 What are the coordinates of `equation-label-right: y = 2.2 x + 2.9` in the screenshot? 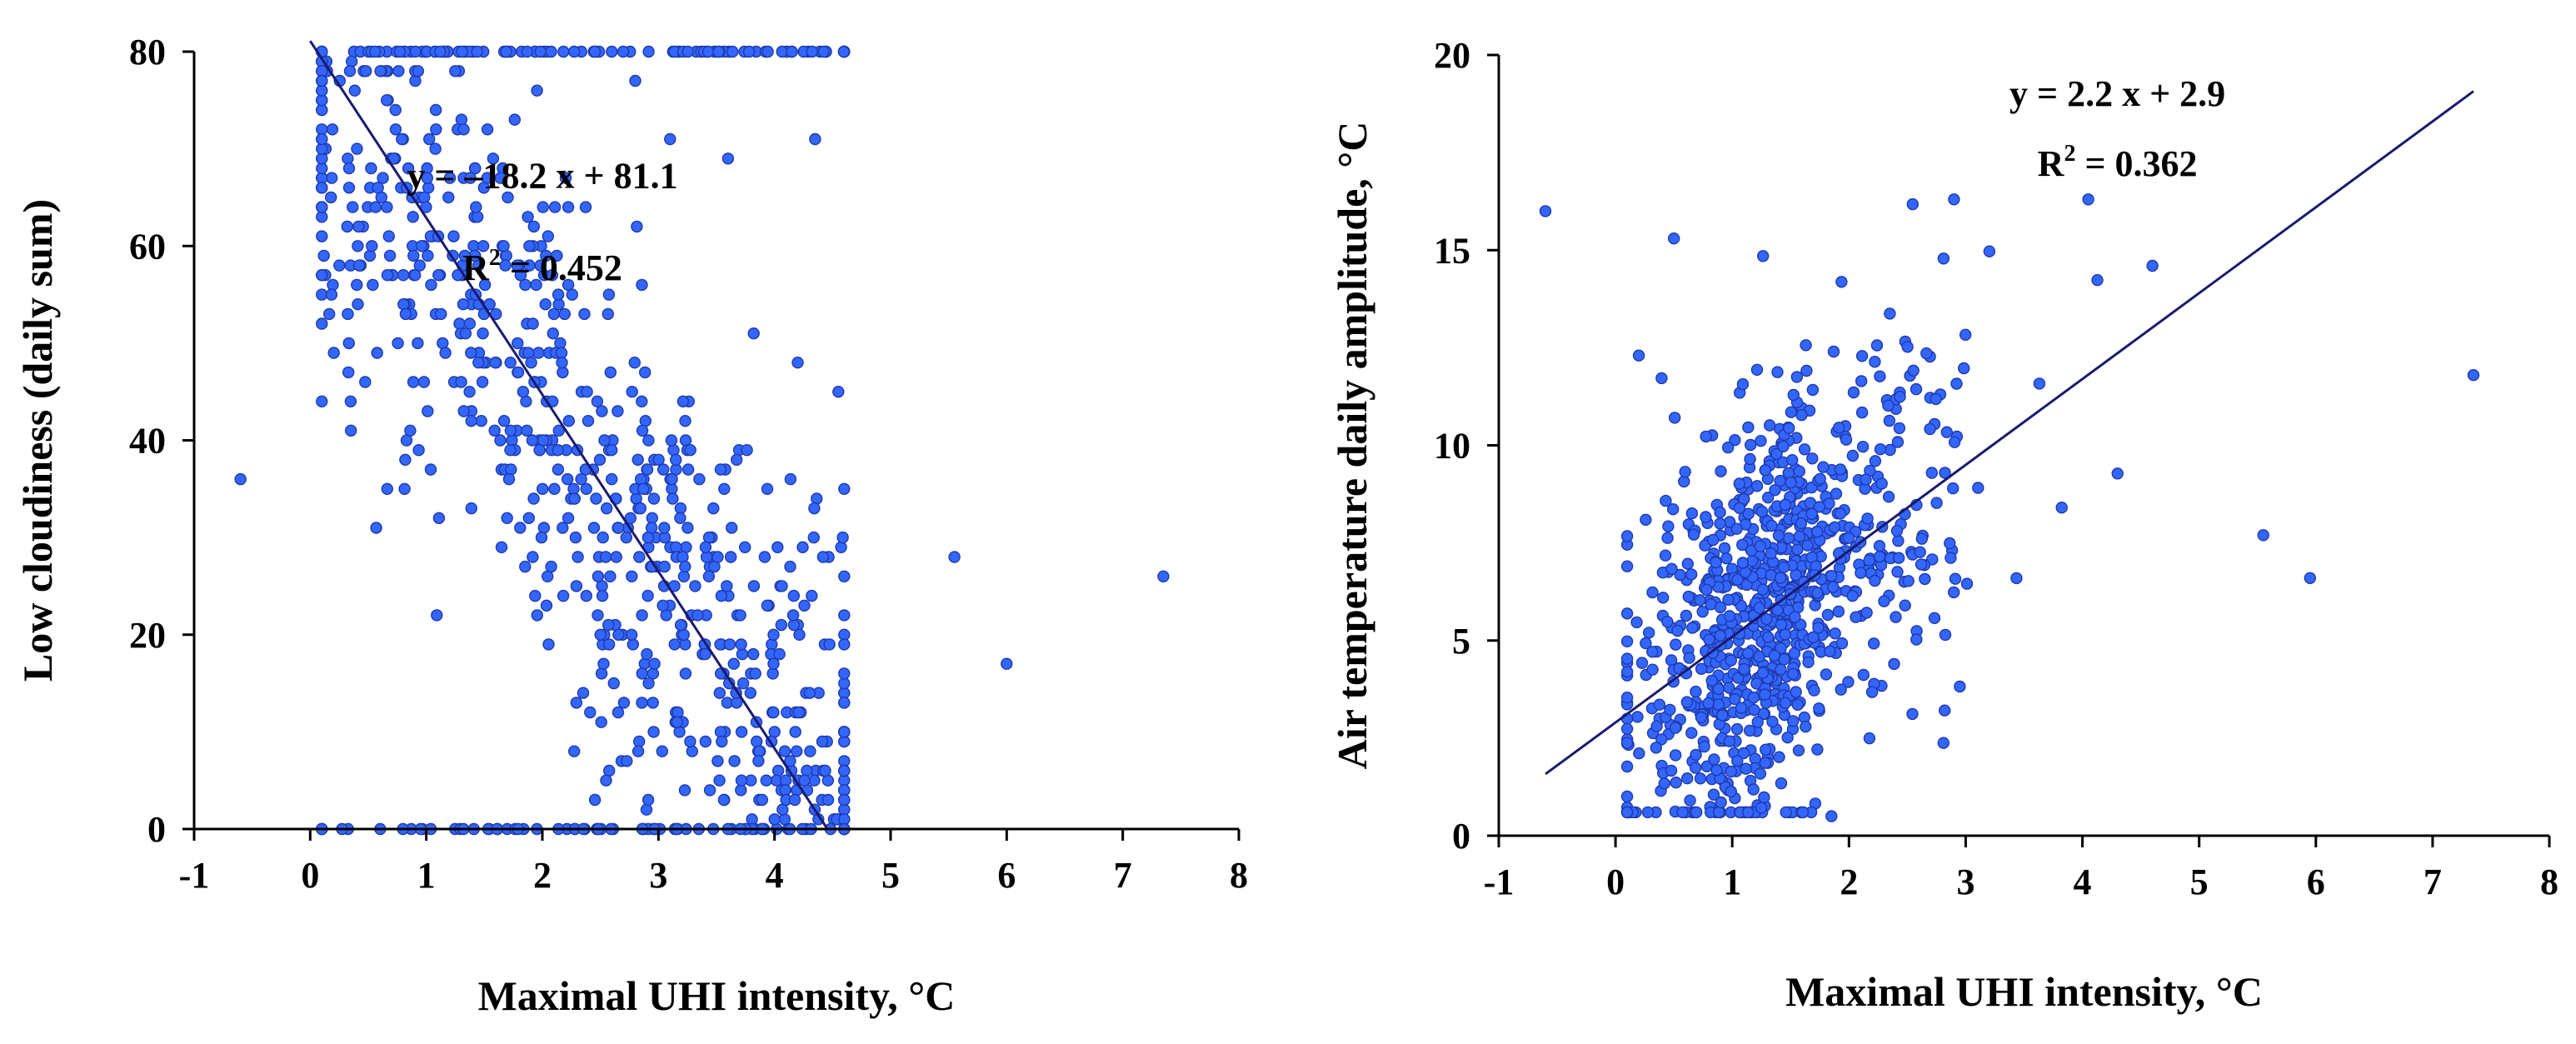 It's located at (2117, 93).